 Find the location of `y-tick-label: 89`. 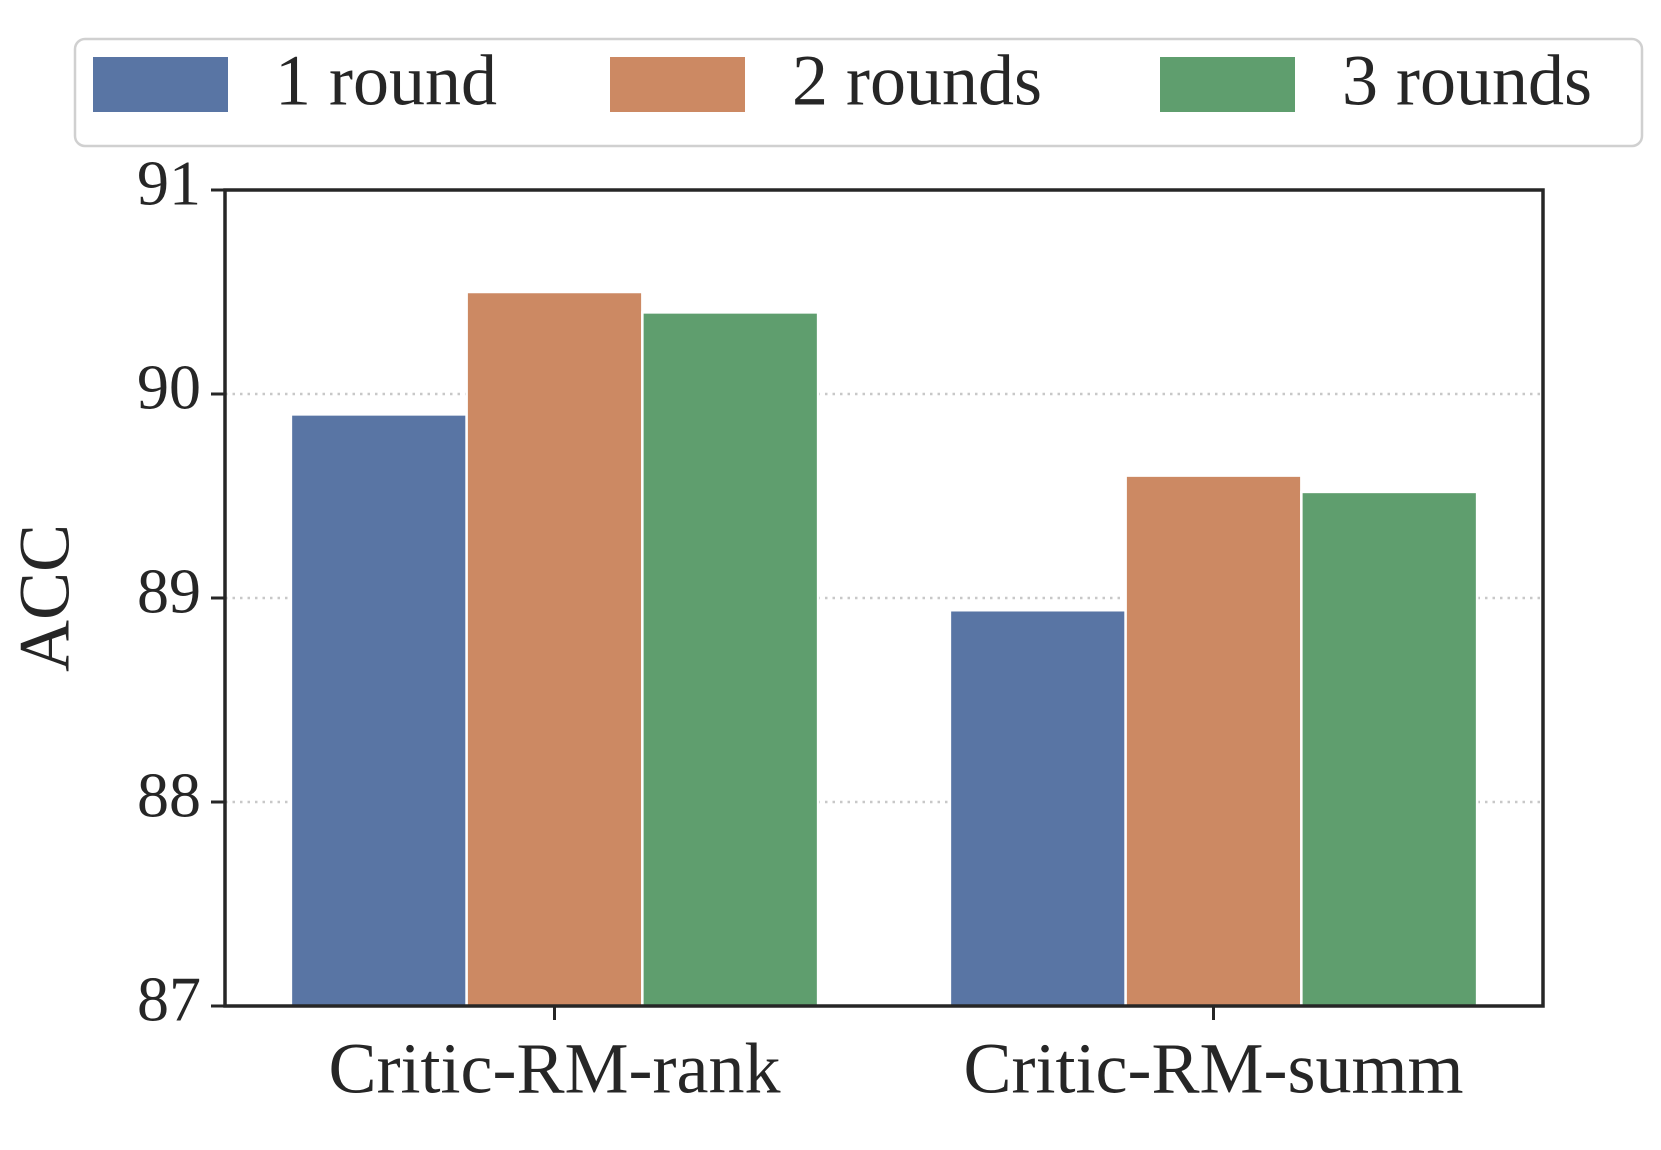

y-tick-label: 89 is located at coordinates (169, 591).